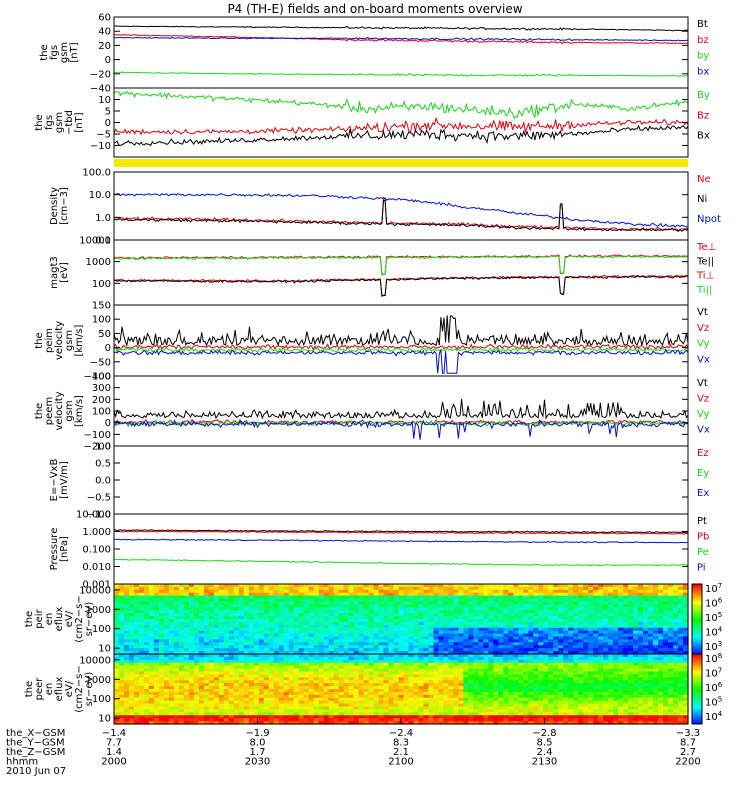  Describe the element at coordinates (99, 515) in the screenshot. I see `ytick-label: −1.0` at that location.